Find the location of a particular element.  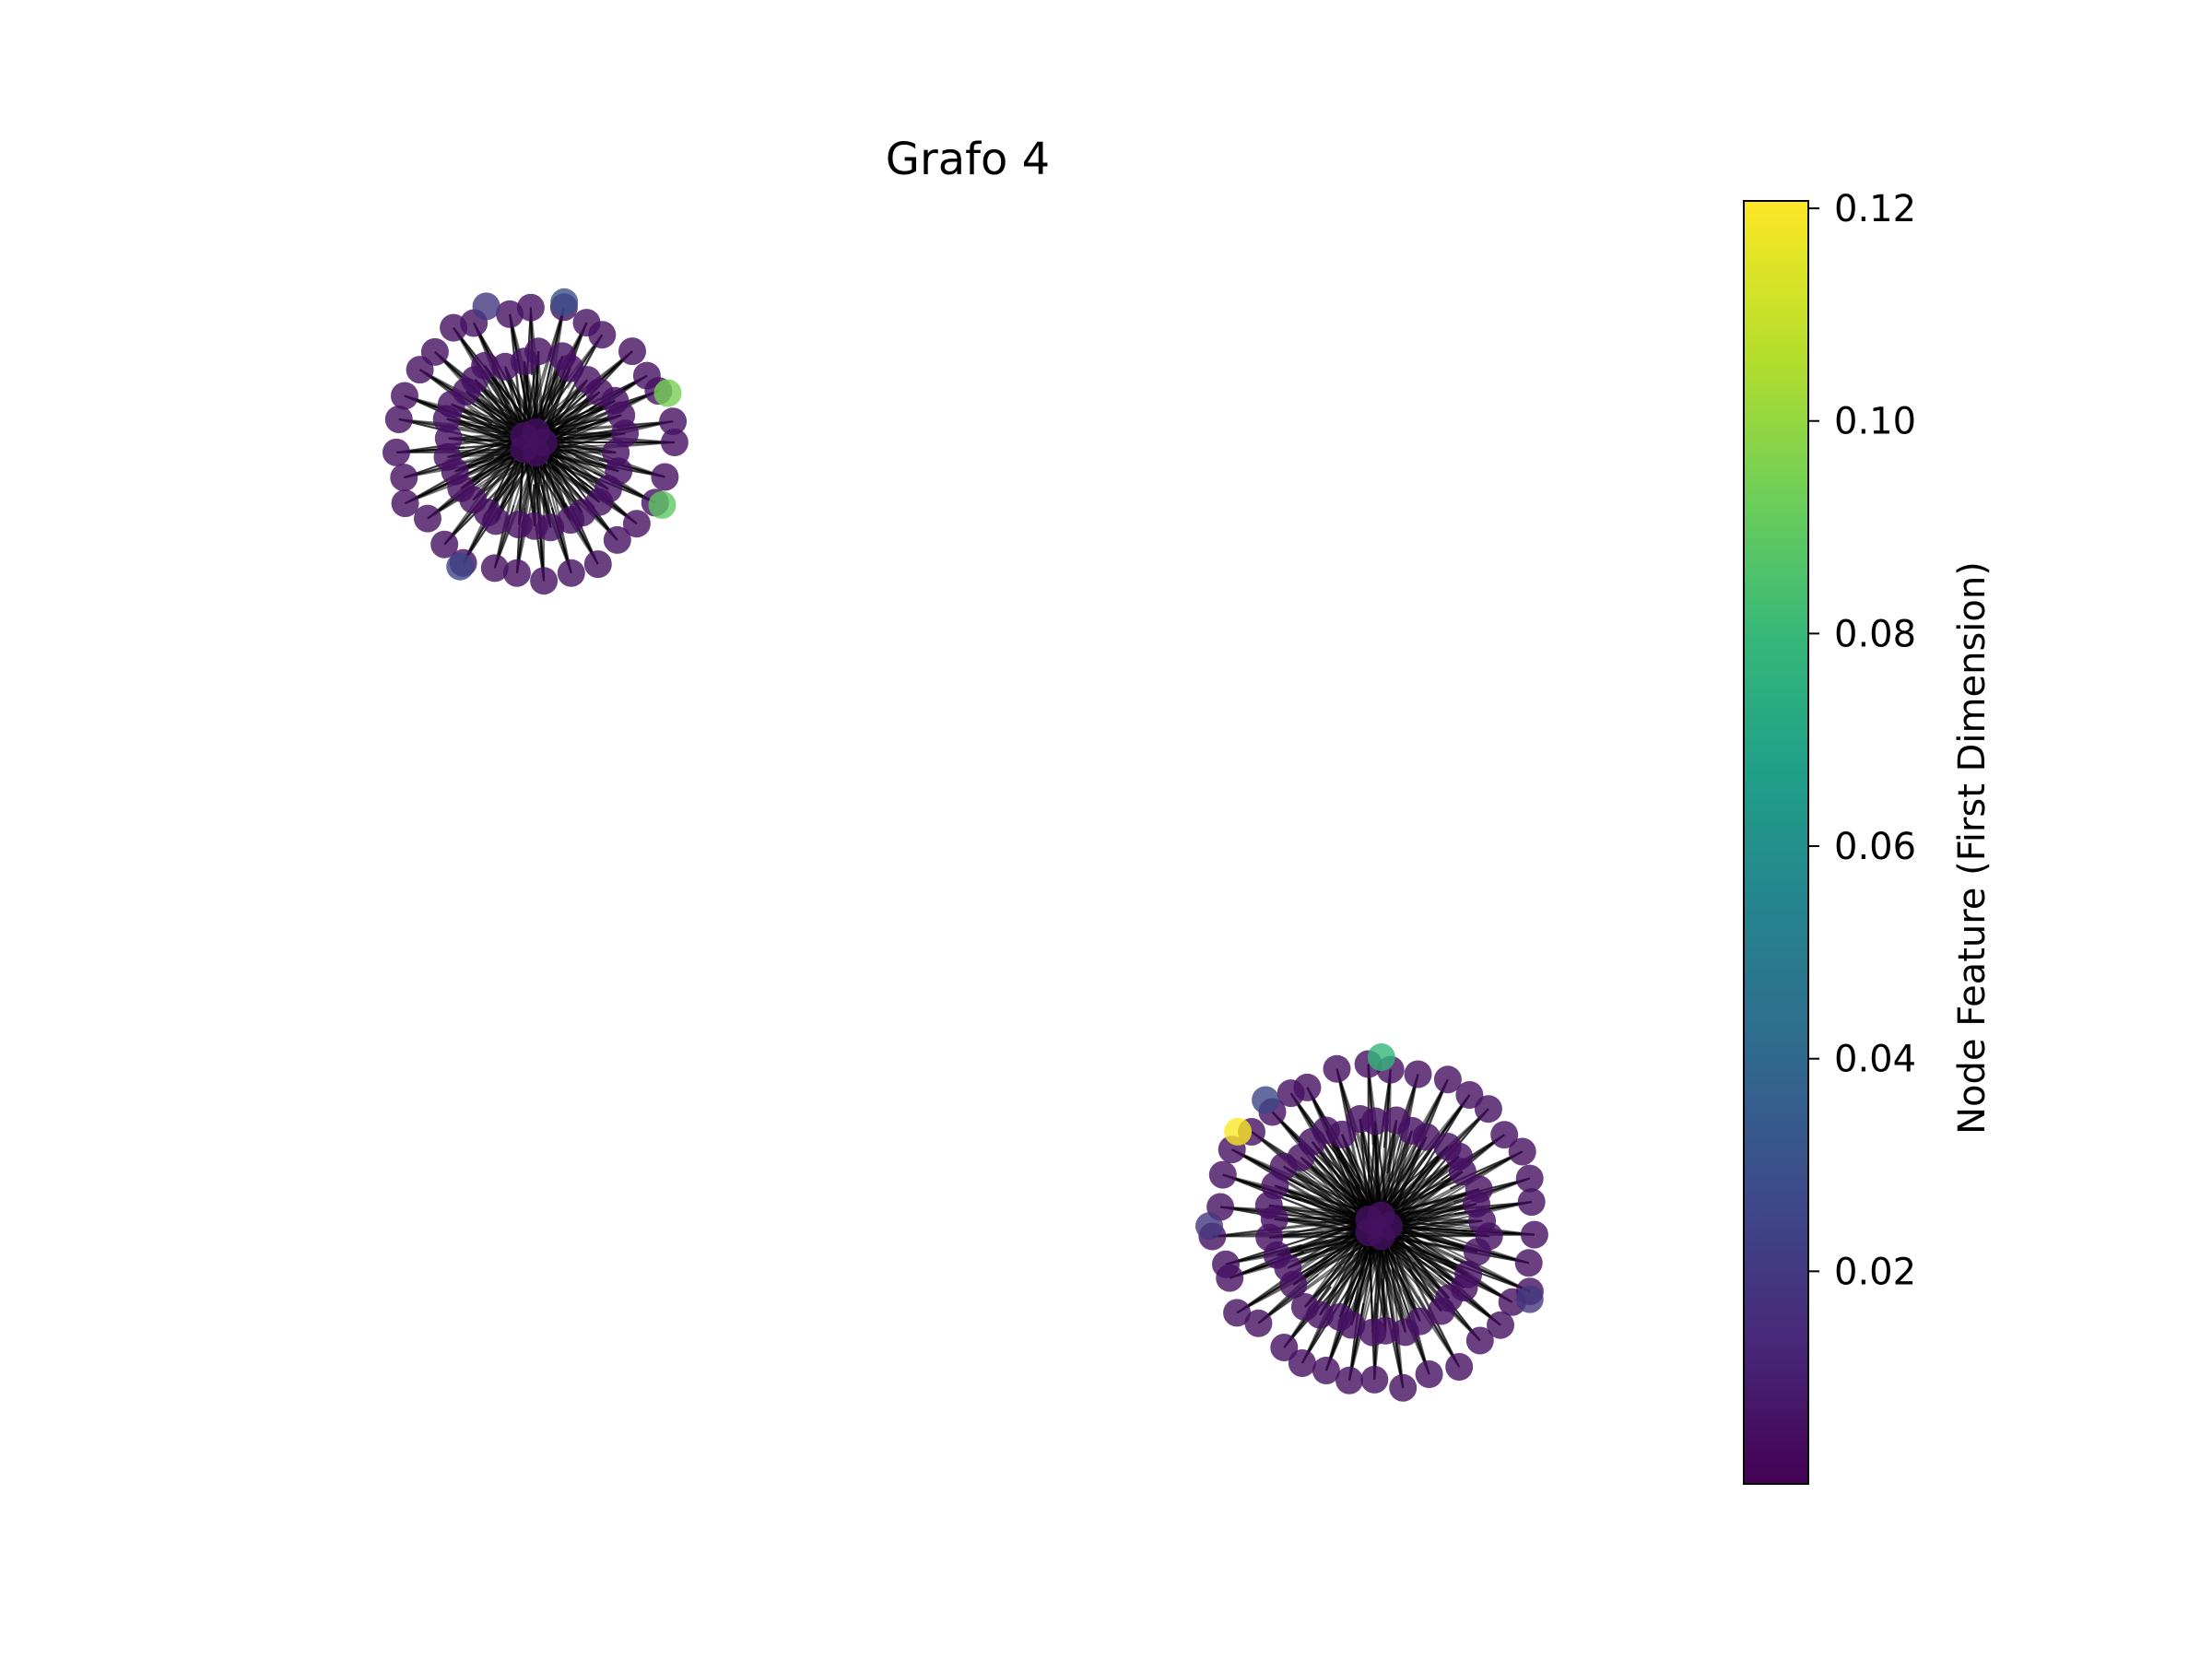

colorbar-tick-label: 0.06 is located at coordinates (1875, 847).